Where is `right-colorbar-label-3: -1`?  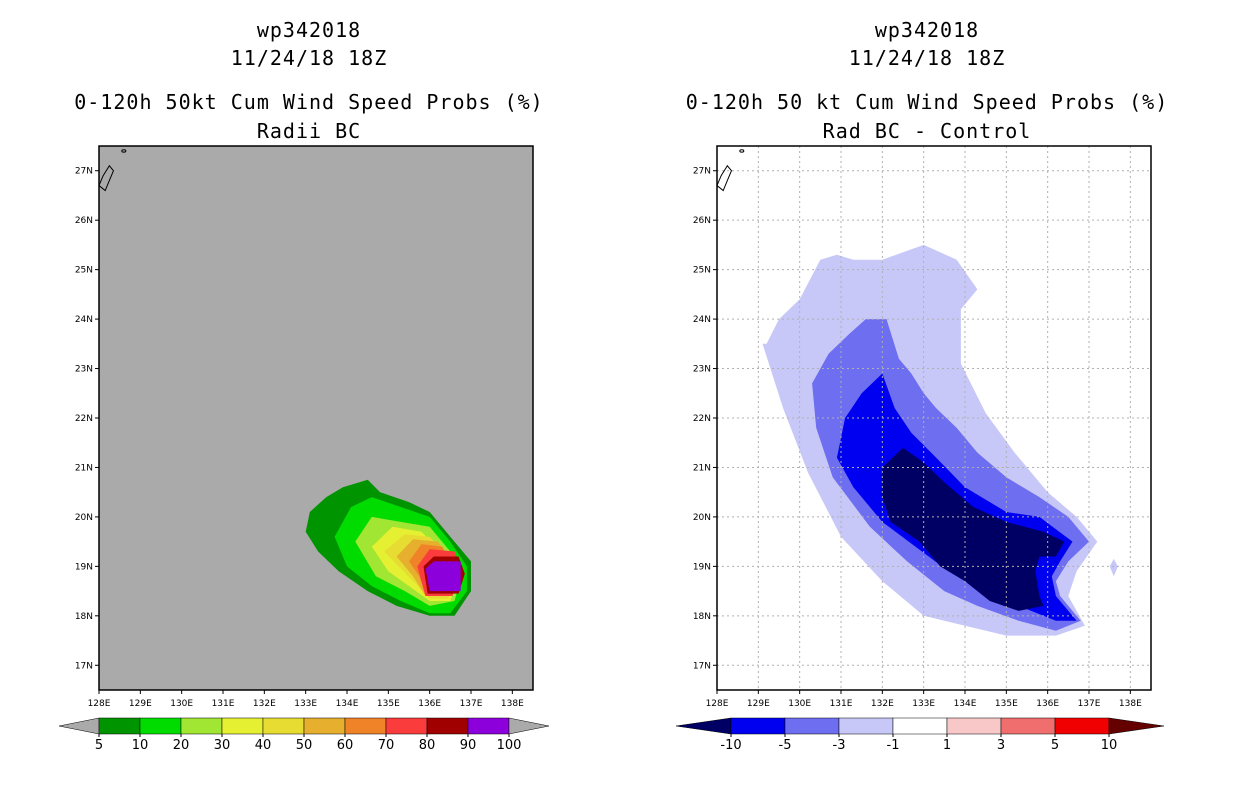 right-colorbar-label-3: -1 is located at coordinates (893, 745).